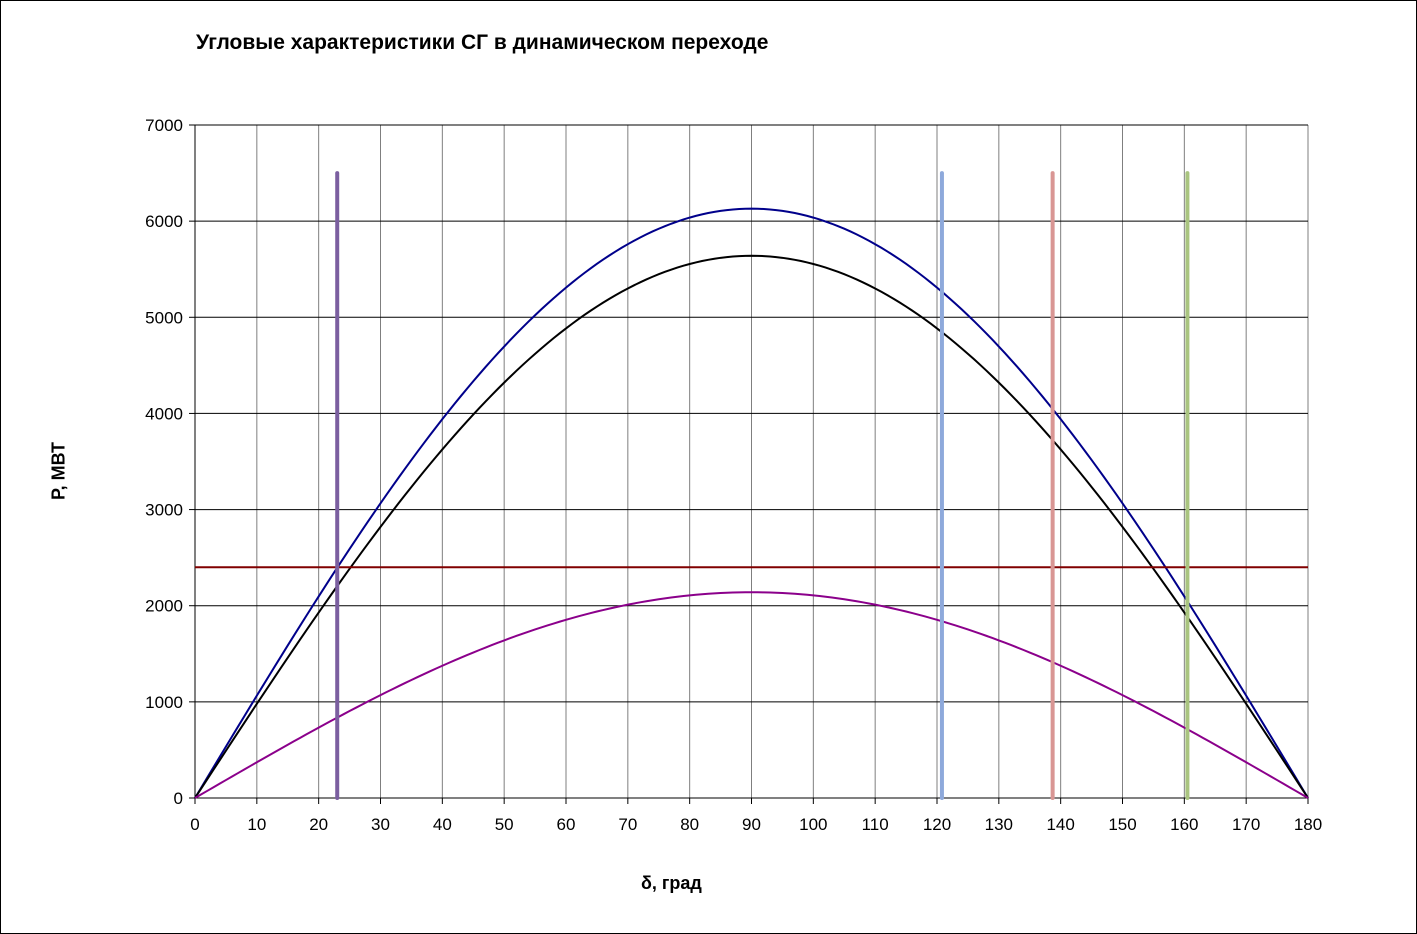 The height and width of the screenshot is (934, 1417). I want to click on y-tick-label-3000: 3000, so click(164, 510).